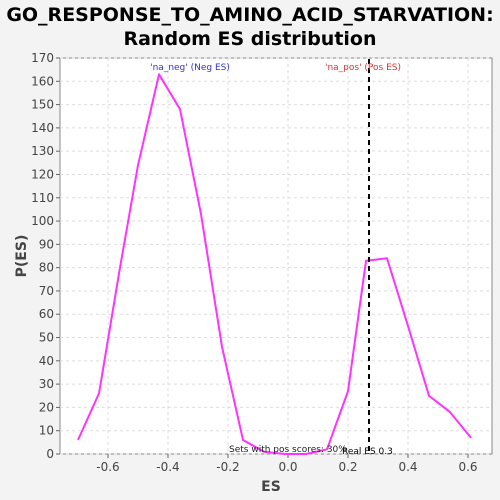 This screenshot has height=500, width=500. Describe the element at coordinates (107, 467) in the screenshot. I see `x-tick-label: -0.6` at that location.